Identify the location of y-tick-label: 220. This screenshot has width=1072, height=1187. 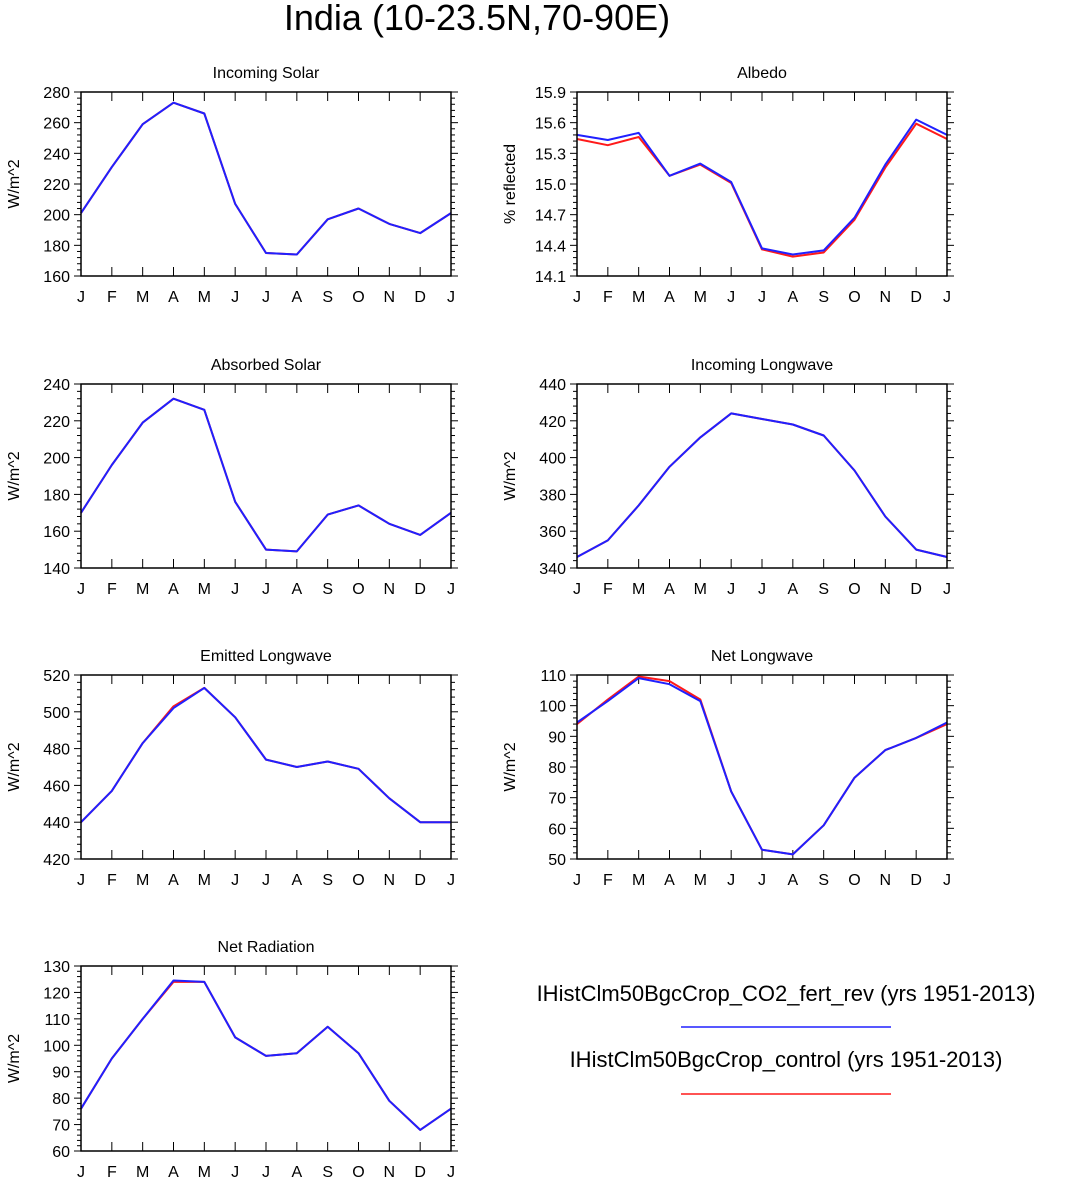
(56, 185).